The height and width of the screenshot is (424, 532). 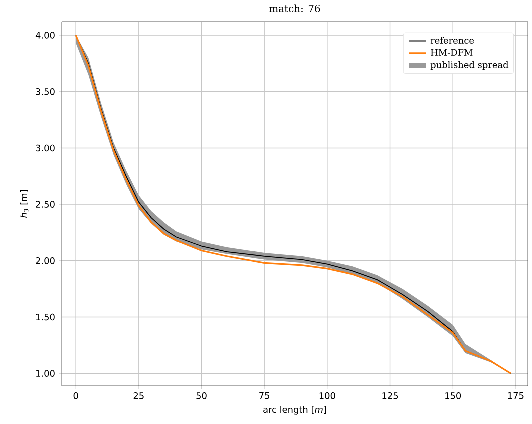 I want to click on y-tick-label: 1.00, so click(x=45, y=373).